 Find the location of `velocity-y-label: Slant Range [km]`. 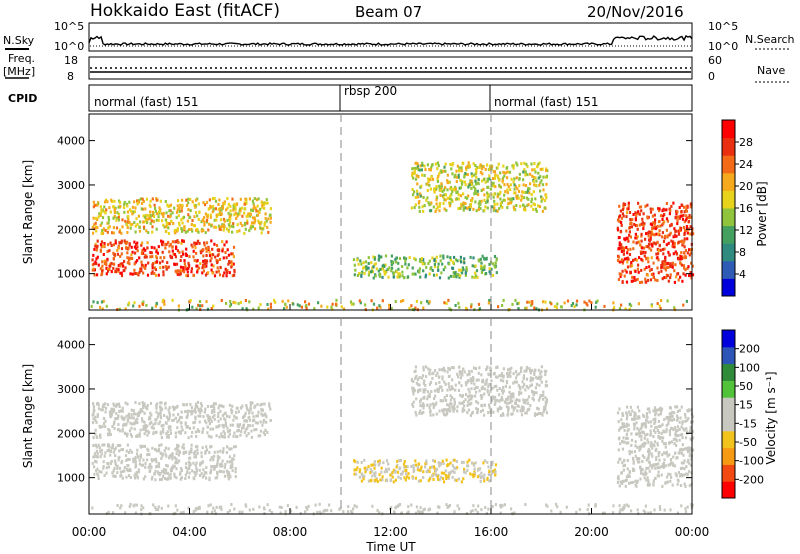

velocity-y-label: Slant Range [km] is located at coordinates (28, 416).